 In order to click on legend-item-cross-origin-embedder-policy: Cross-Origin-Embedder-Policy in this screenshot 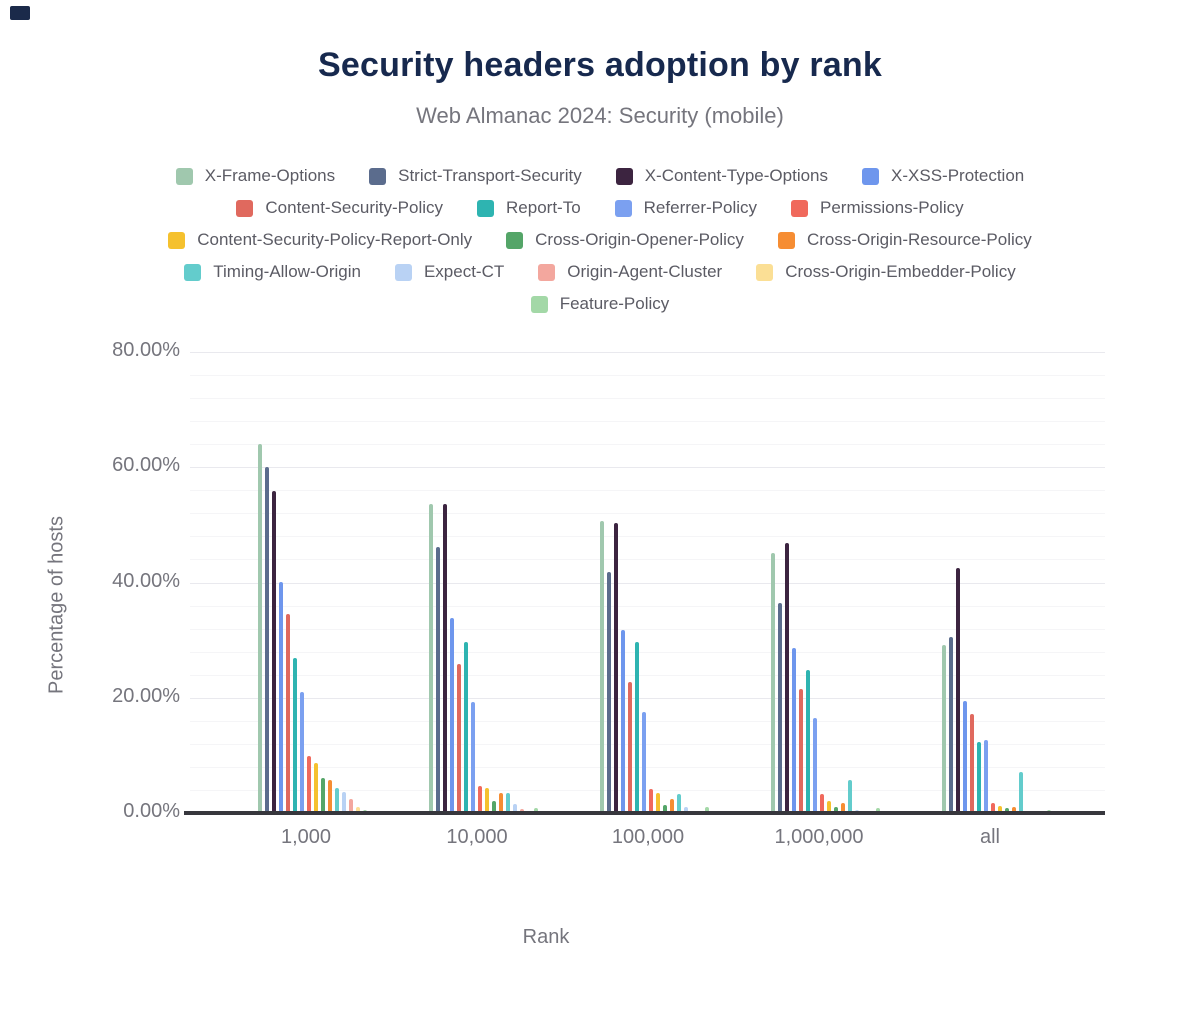, I will do `click(886, 272)`.